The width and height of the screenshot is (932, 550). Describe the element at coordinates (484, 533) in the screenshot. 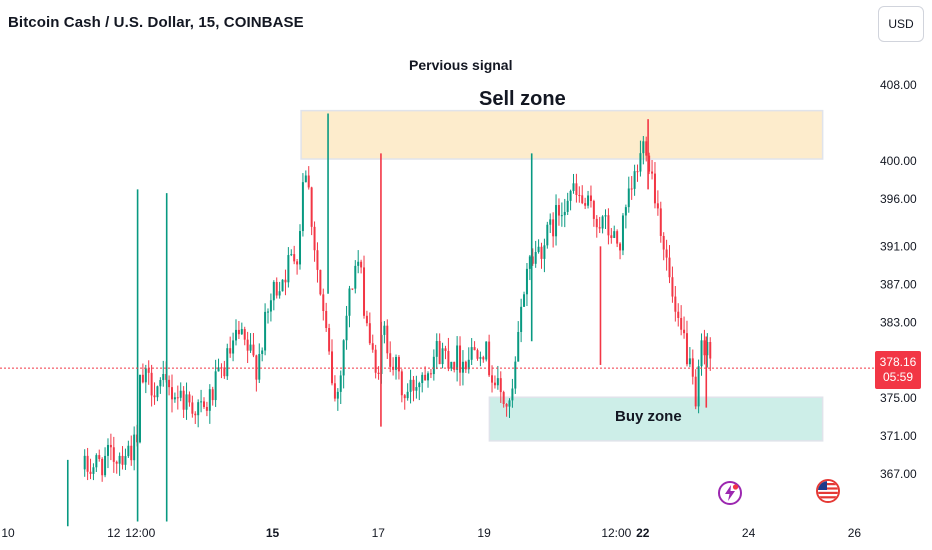

I see `x-tick-label: 19` at that location.